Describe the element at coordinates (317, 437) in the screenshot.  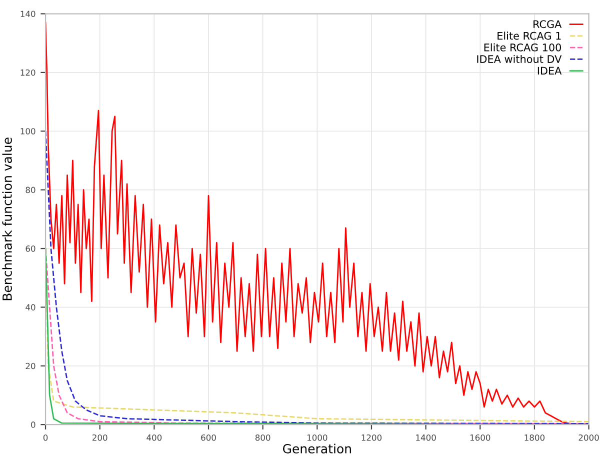
I see `x-tick-label: 1000` at that location.